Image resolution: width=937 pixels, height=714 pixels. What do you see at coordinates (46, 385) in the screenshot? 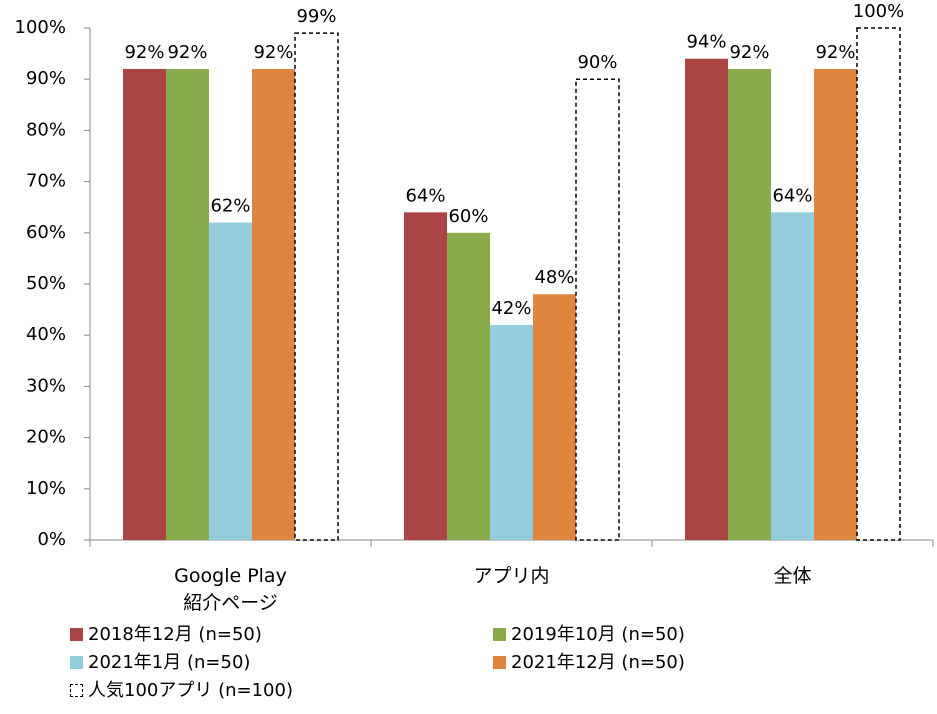
I see `y-tick-label: 30%` at bounding box center [46, 385].